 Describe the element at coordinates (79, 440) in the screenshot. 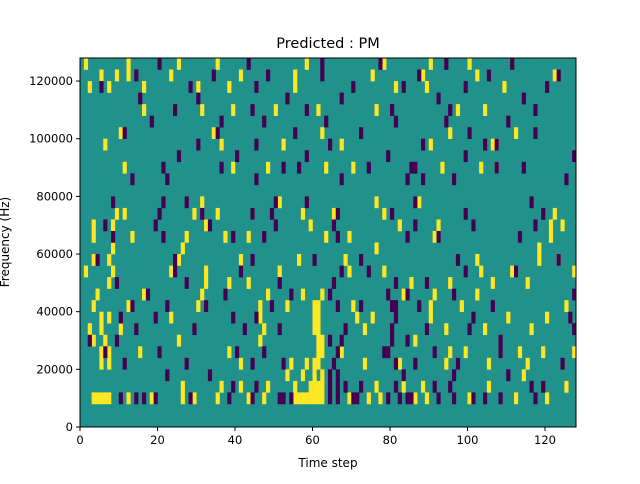

I see `x-tick-label: 0` at that location.